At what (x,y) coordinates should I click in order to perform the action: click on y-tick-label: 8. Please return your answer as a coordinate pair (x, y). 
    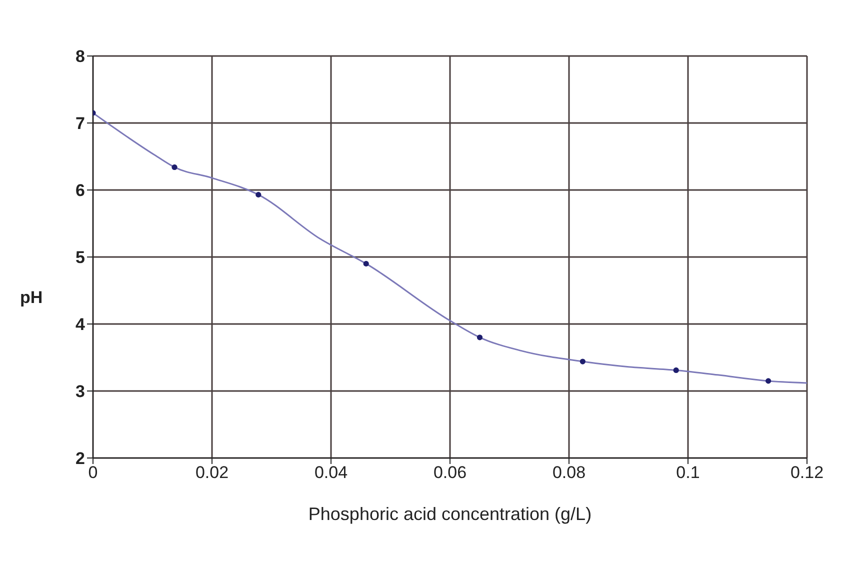
    Looking at the image, I should click on (80, 56).